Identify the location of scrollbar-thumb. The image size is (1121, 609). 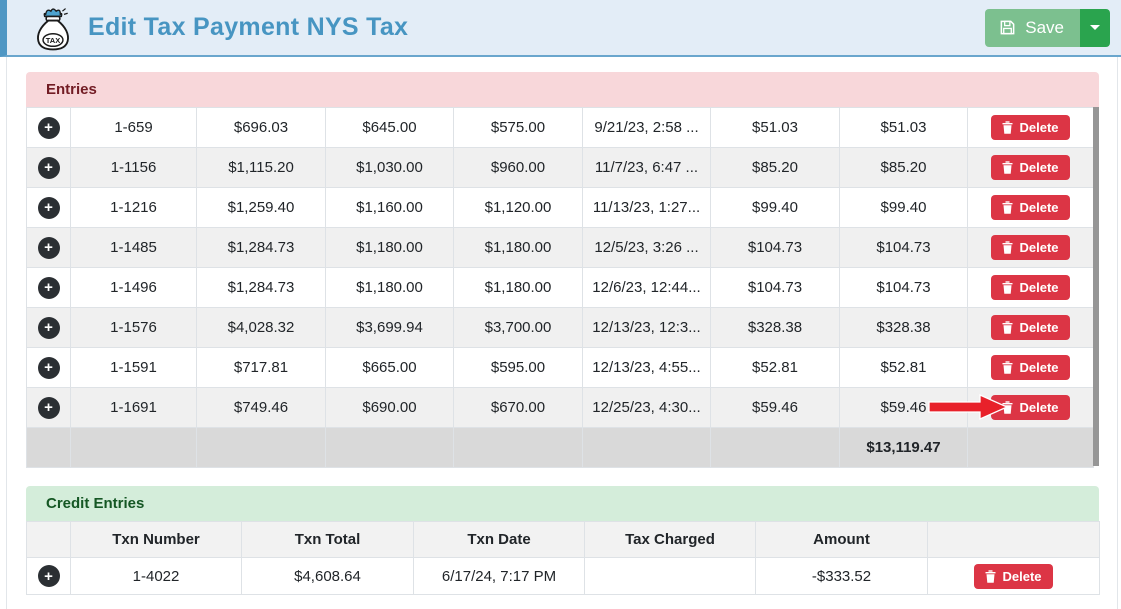
(1096, 286).